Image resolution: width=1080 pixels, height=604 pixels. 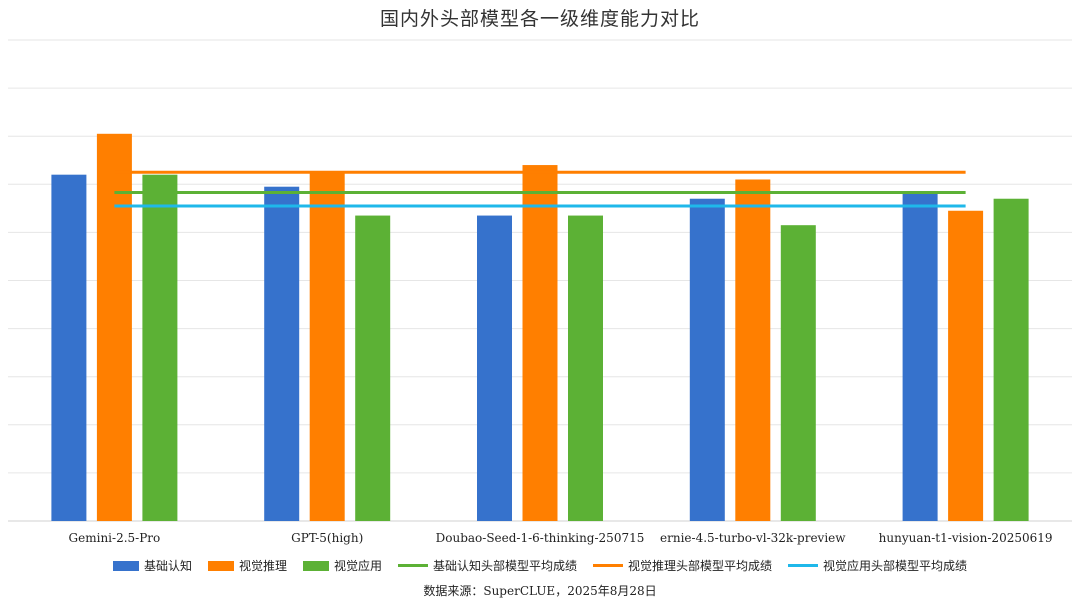 I want to click on legend-item-ref-2: 视觉应用头部模型平均成绩, so click(x=877, y=565).